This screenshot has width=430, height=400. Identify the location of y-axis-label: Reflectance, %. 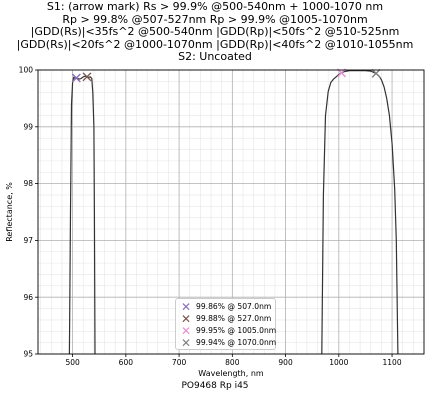
(9, 212).